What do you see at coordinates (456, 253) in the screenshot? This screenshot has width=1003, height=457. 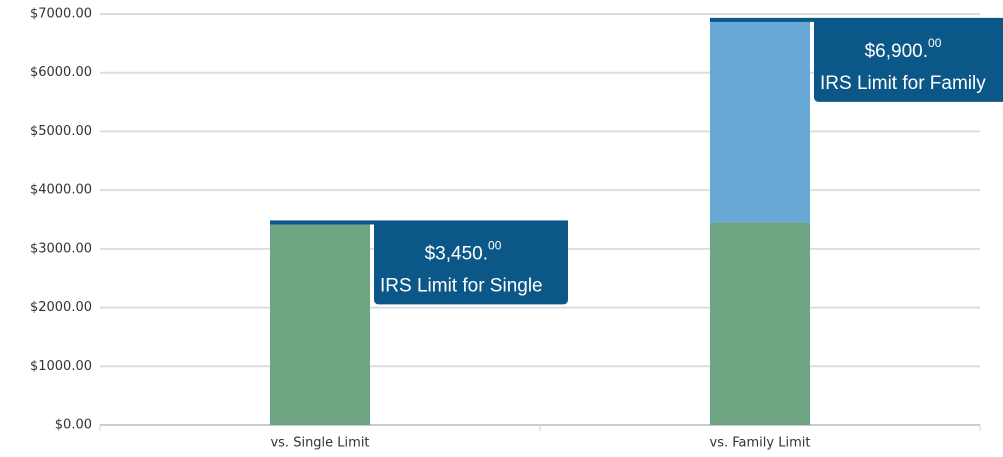 I see `amount: $3,450.` at bounding box center [456, 253].